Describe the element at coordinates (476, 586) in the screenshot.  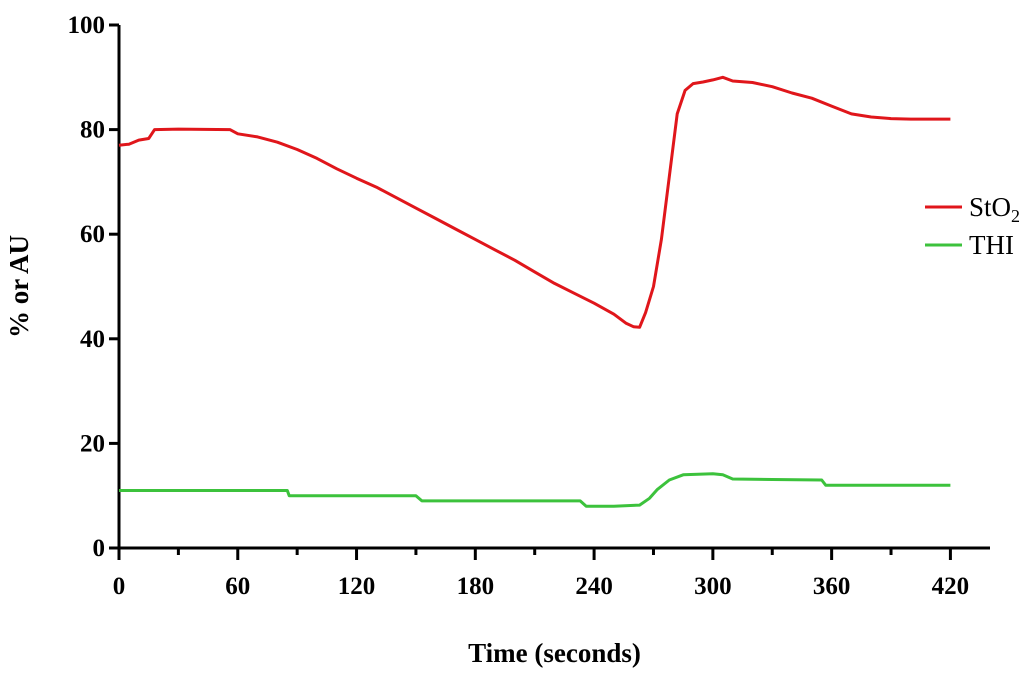
I see `x-tick-label: 180` at that location.